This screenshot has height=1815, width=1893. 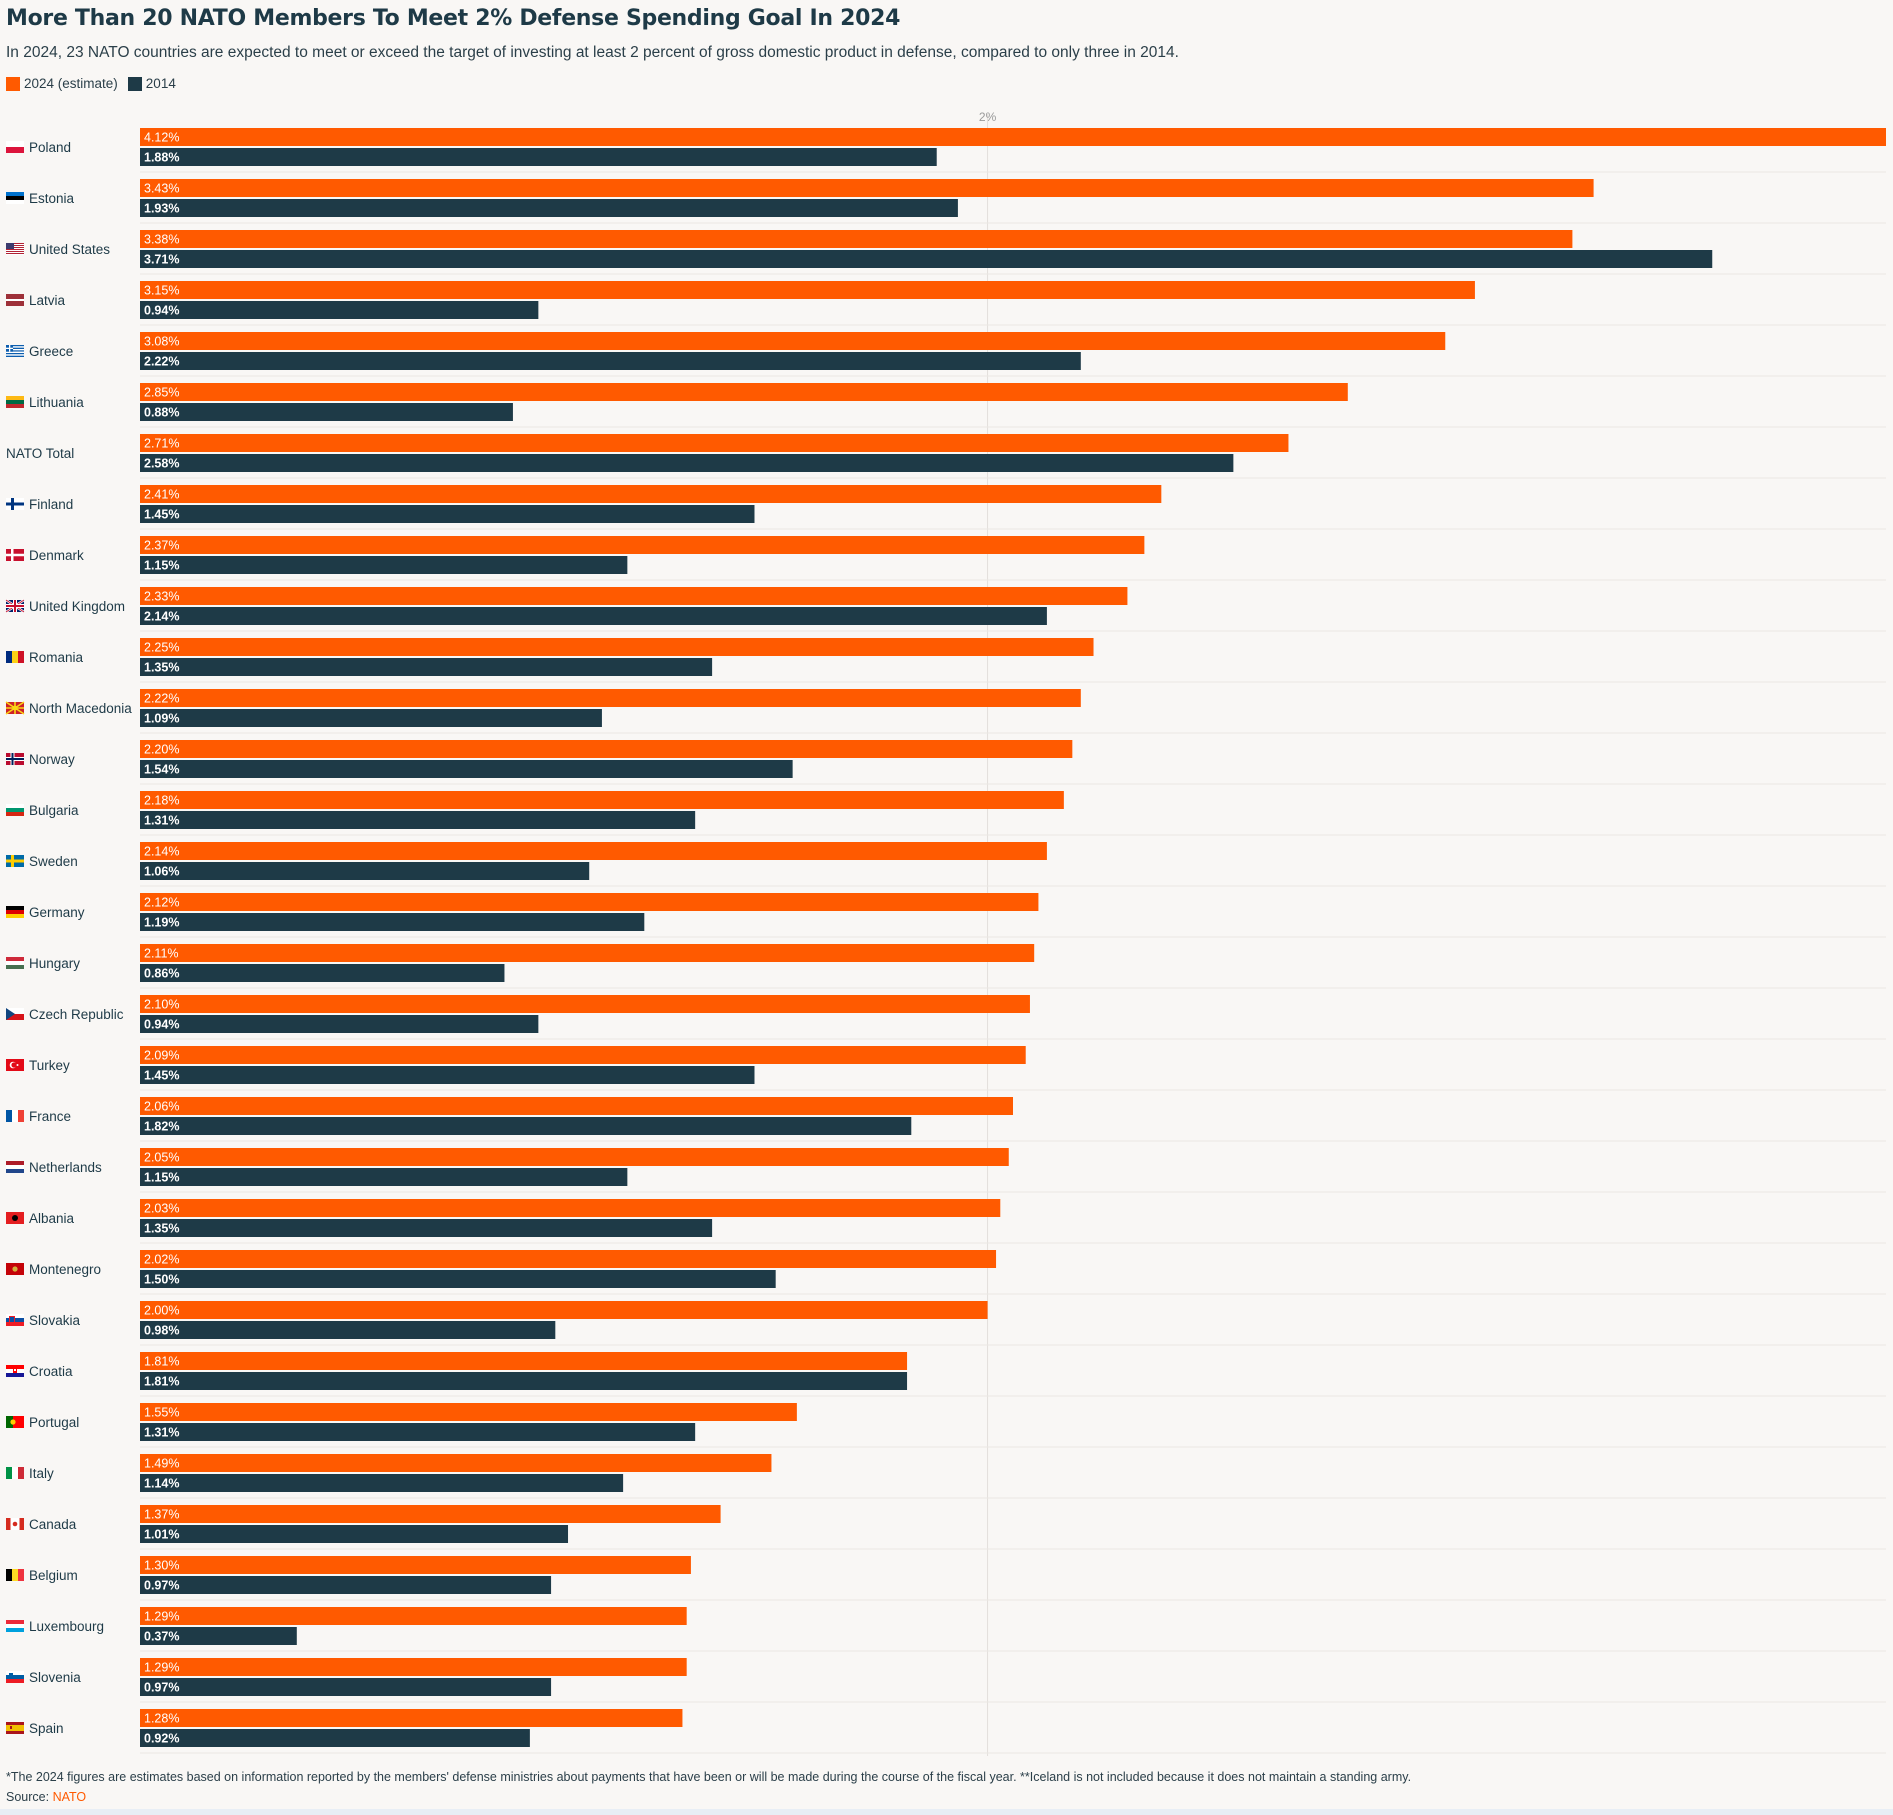 I want to click on data-label-2024-hungary: 2.11%, so click(x=161, y=954).